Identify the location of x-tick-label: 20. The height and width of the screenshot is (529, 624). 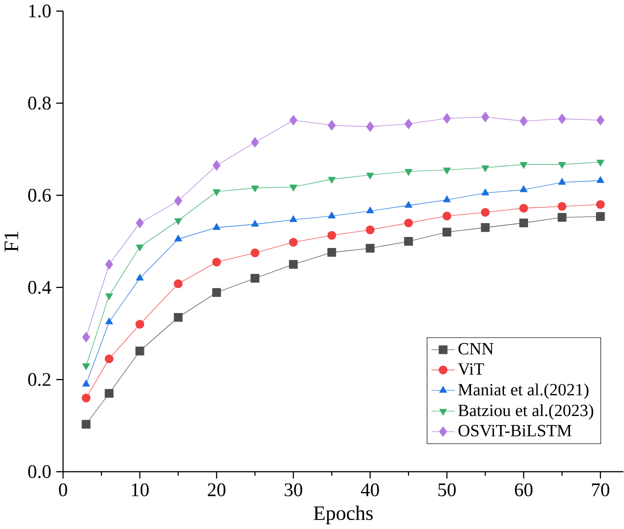
(217, 489).